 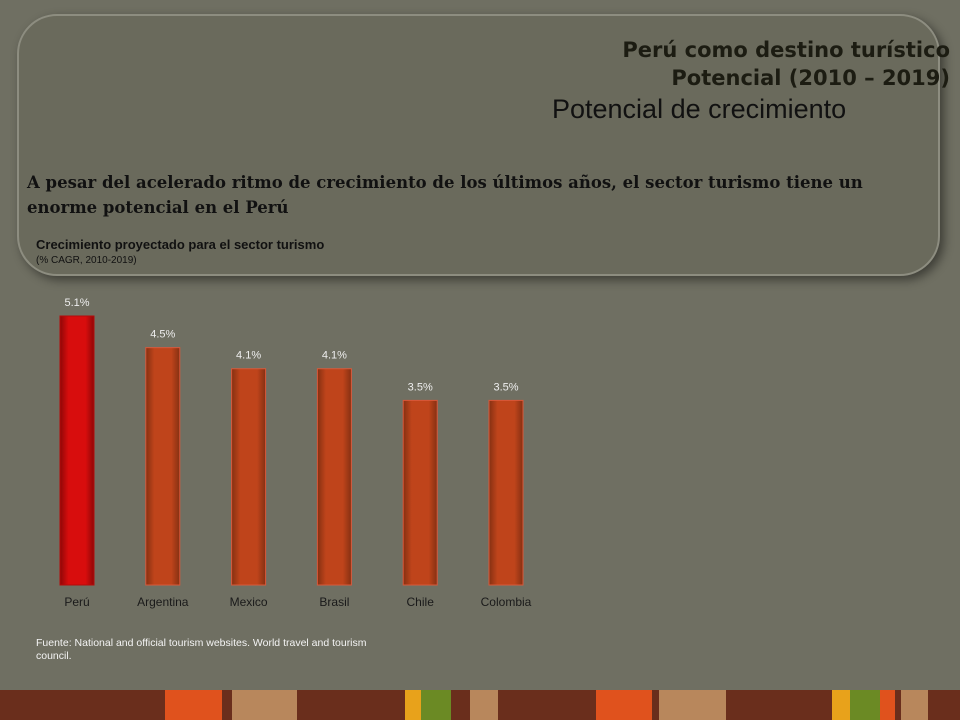 What do you see at coordinates (76, 303) in the screenshot?
I see `data-label: 5.1%` at bounding box center [76, 303].